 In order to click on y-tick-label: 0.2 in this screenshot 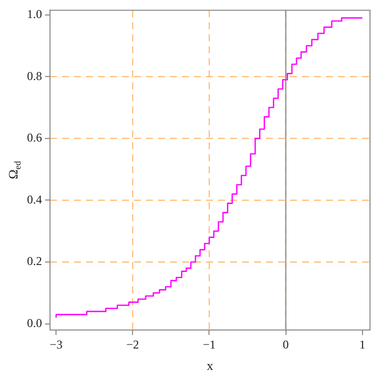, I will do `click(34, 261)`.